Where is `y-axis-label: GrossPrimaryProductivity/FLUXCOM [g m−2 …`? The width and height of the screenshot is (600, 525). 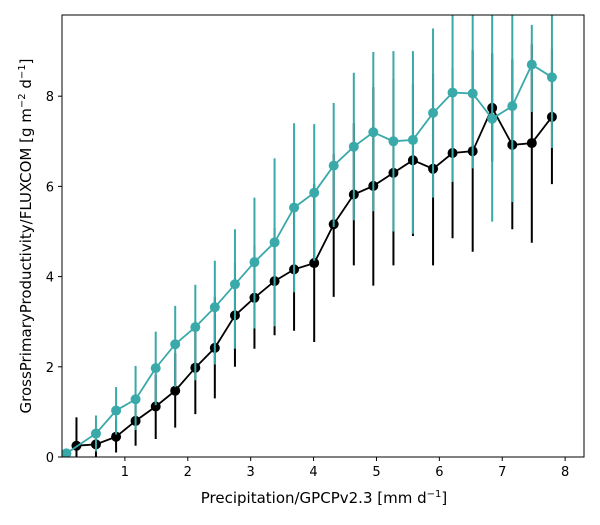
y-axis-label: GrossPrimaryProductivity/FLUXCOM [g m−2 … is located at coordinates (26, 235).